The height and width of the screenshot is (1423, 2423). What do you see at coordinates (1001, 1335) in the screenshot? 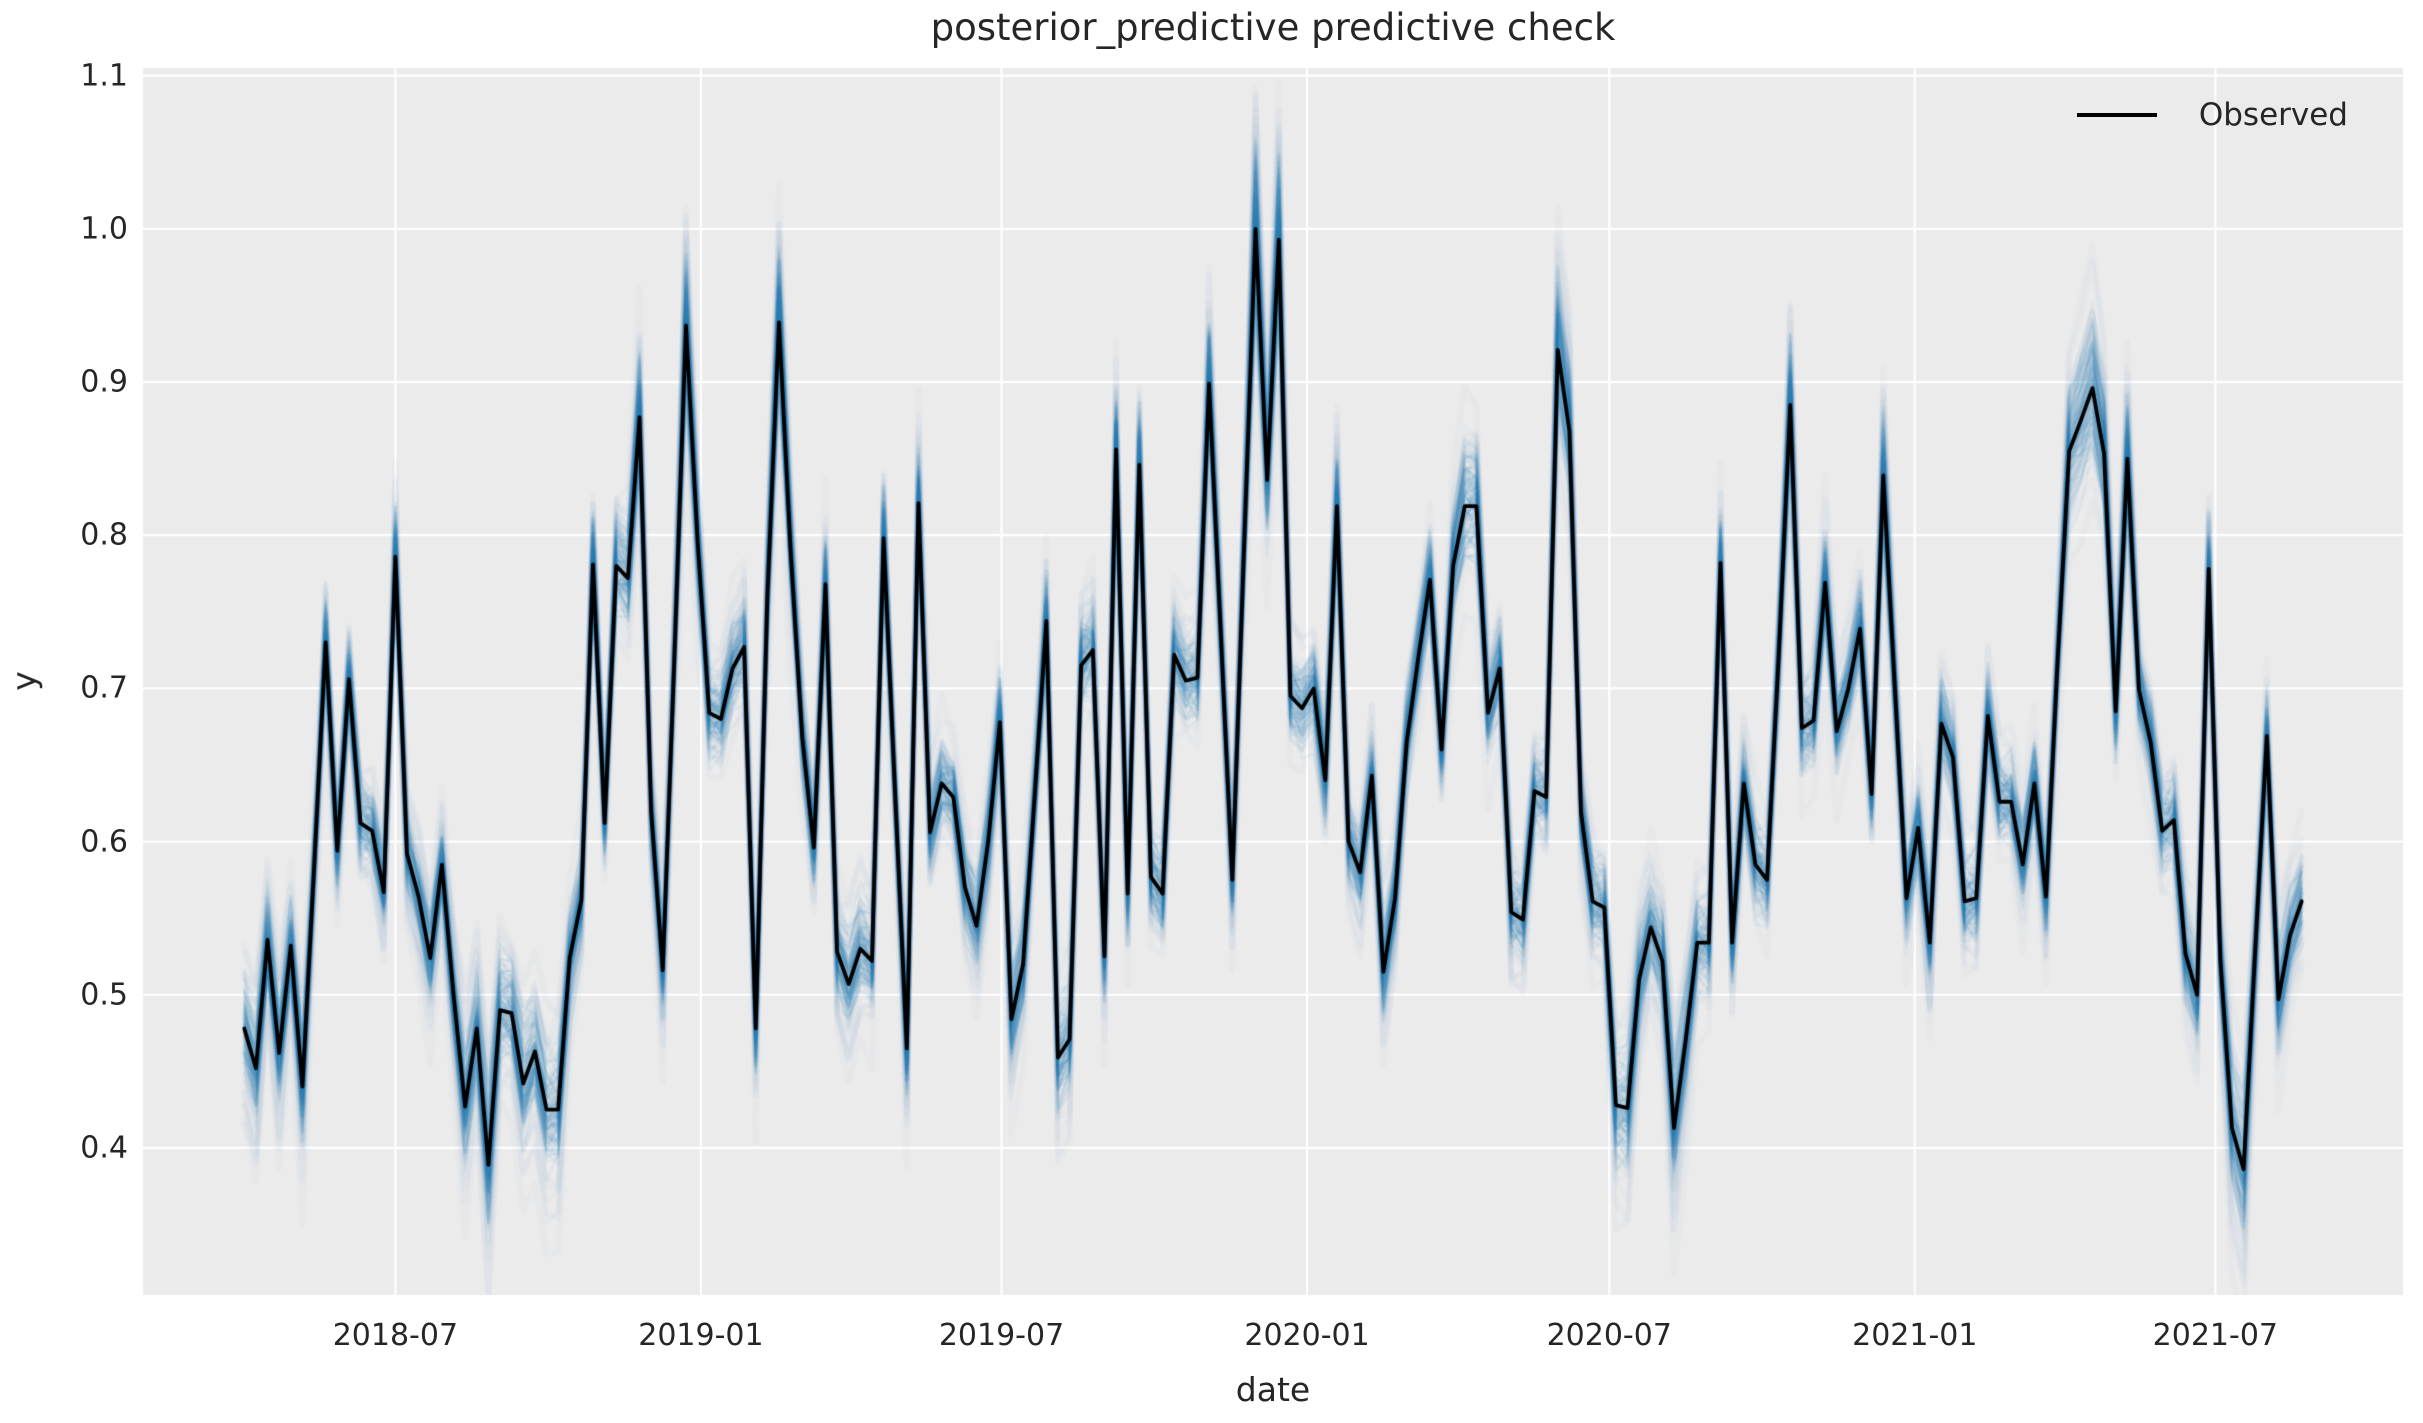
I see `x-tick-label: 2019-07` at bounding box center [1001, 1335].